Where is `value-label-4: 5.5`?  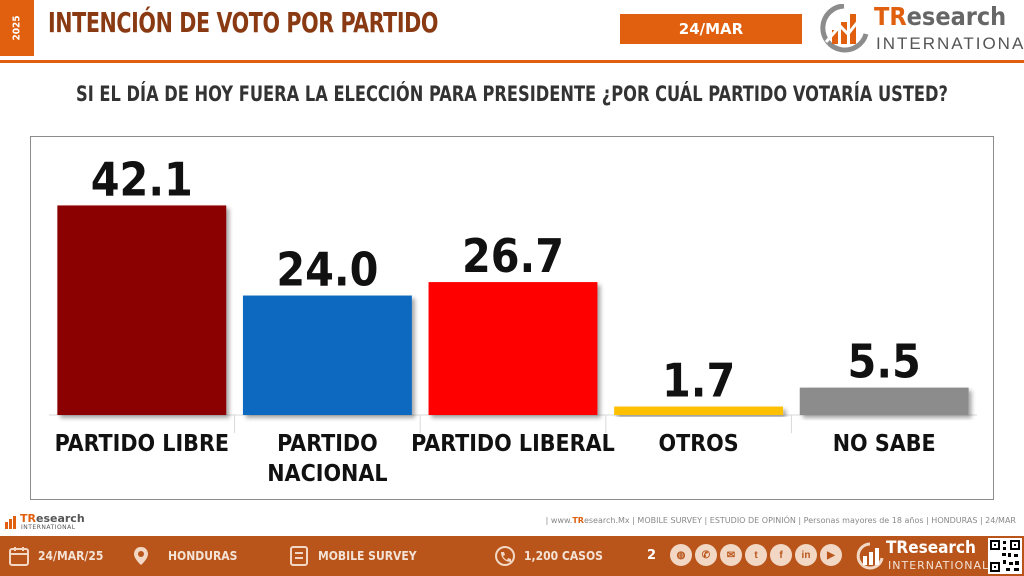
value-label-4: 5.5 is located at coordinates (884, 362).